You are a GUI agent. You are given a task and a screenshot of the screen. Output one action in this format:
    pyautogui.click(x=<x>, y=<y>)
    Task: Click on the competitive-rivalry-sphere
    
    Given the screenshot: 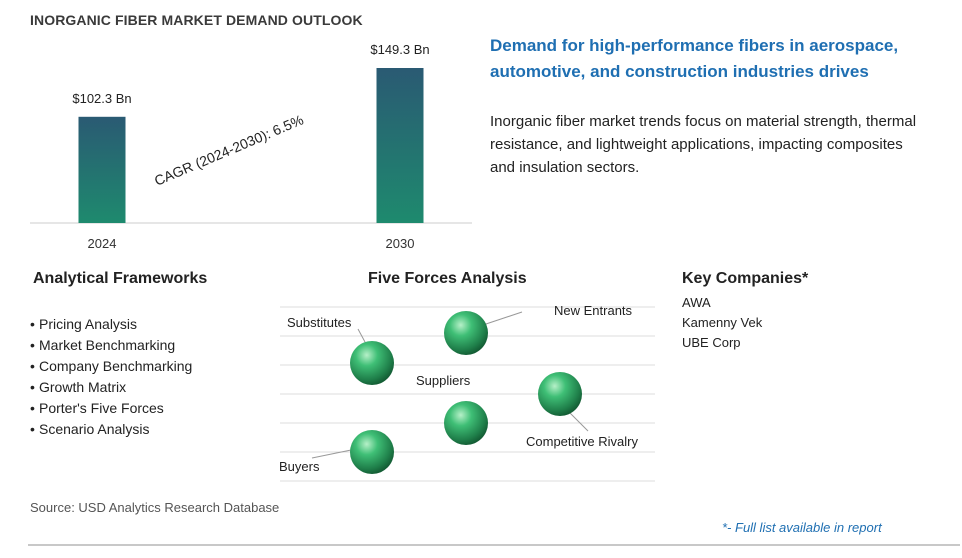 What is the action you would take?
    pyautogui.click(x=560, y=394)
    